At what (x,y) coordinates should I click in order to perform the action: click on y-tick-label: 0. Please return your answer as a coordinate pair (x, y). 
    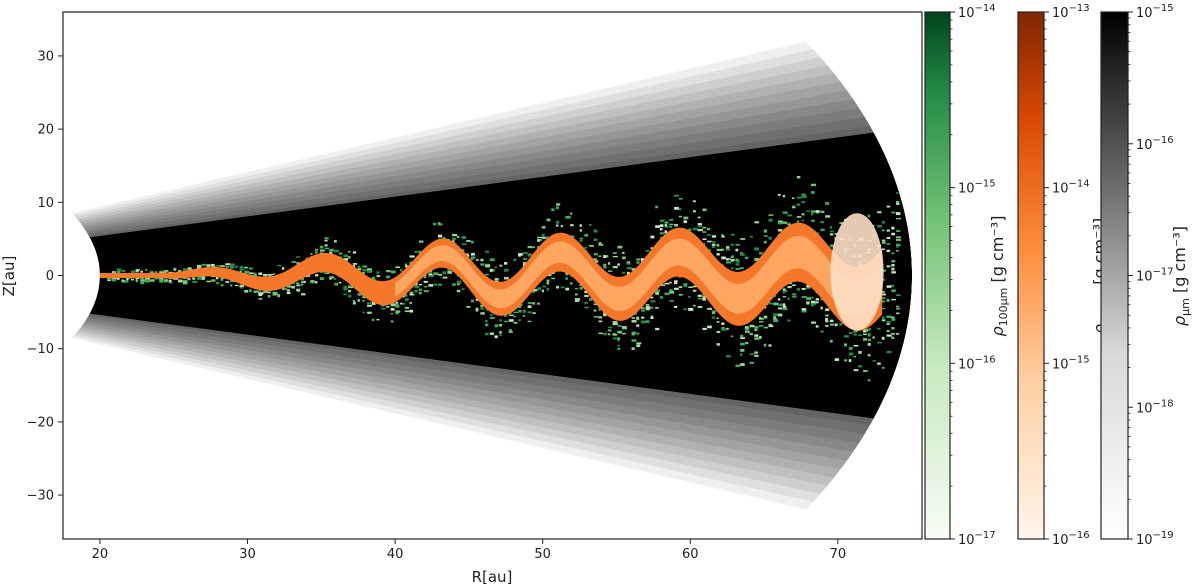
    Looking at the image, I should click on (50, 276).